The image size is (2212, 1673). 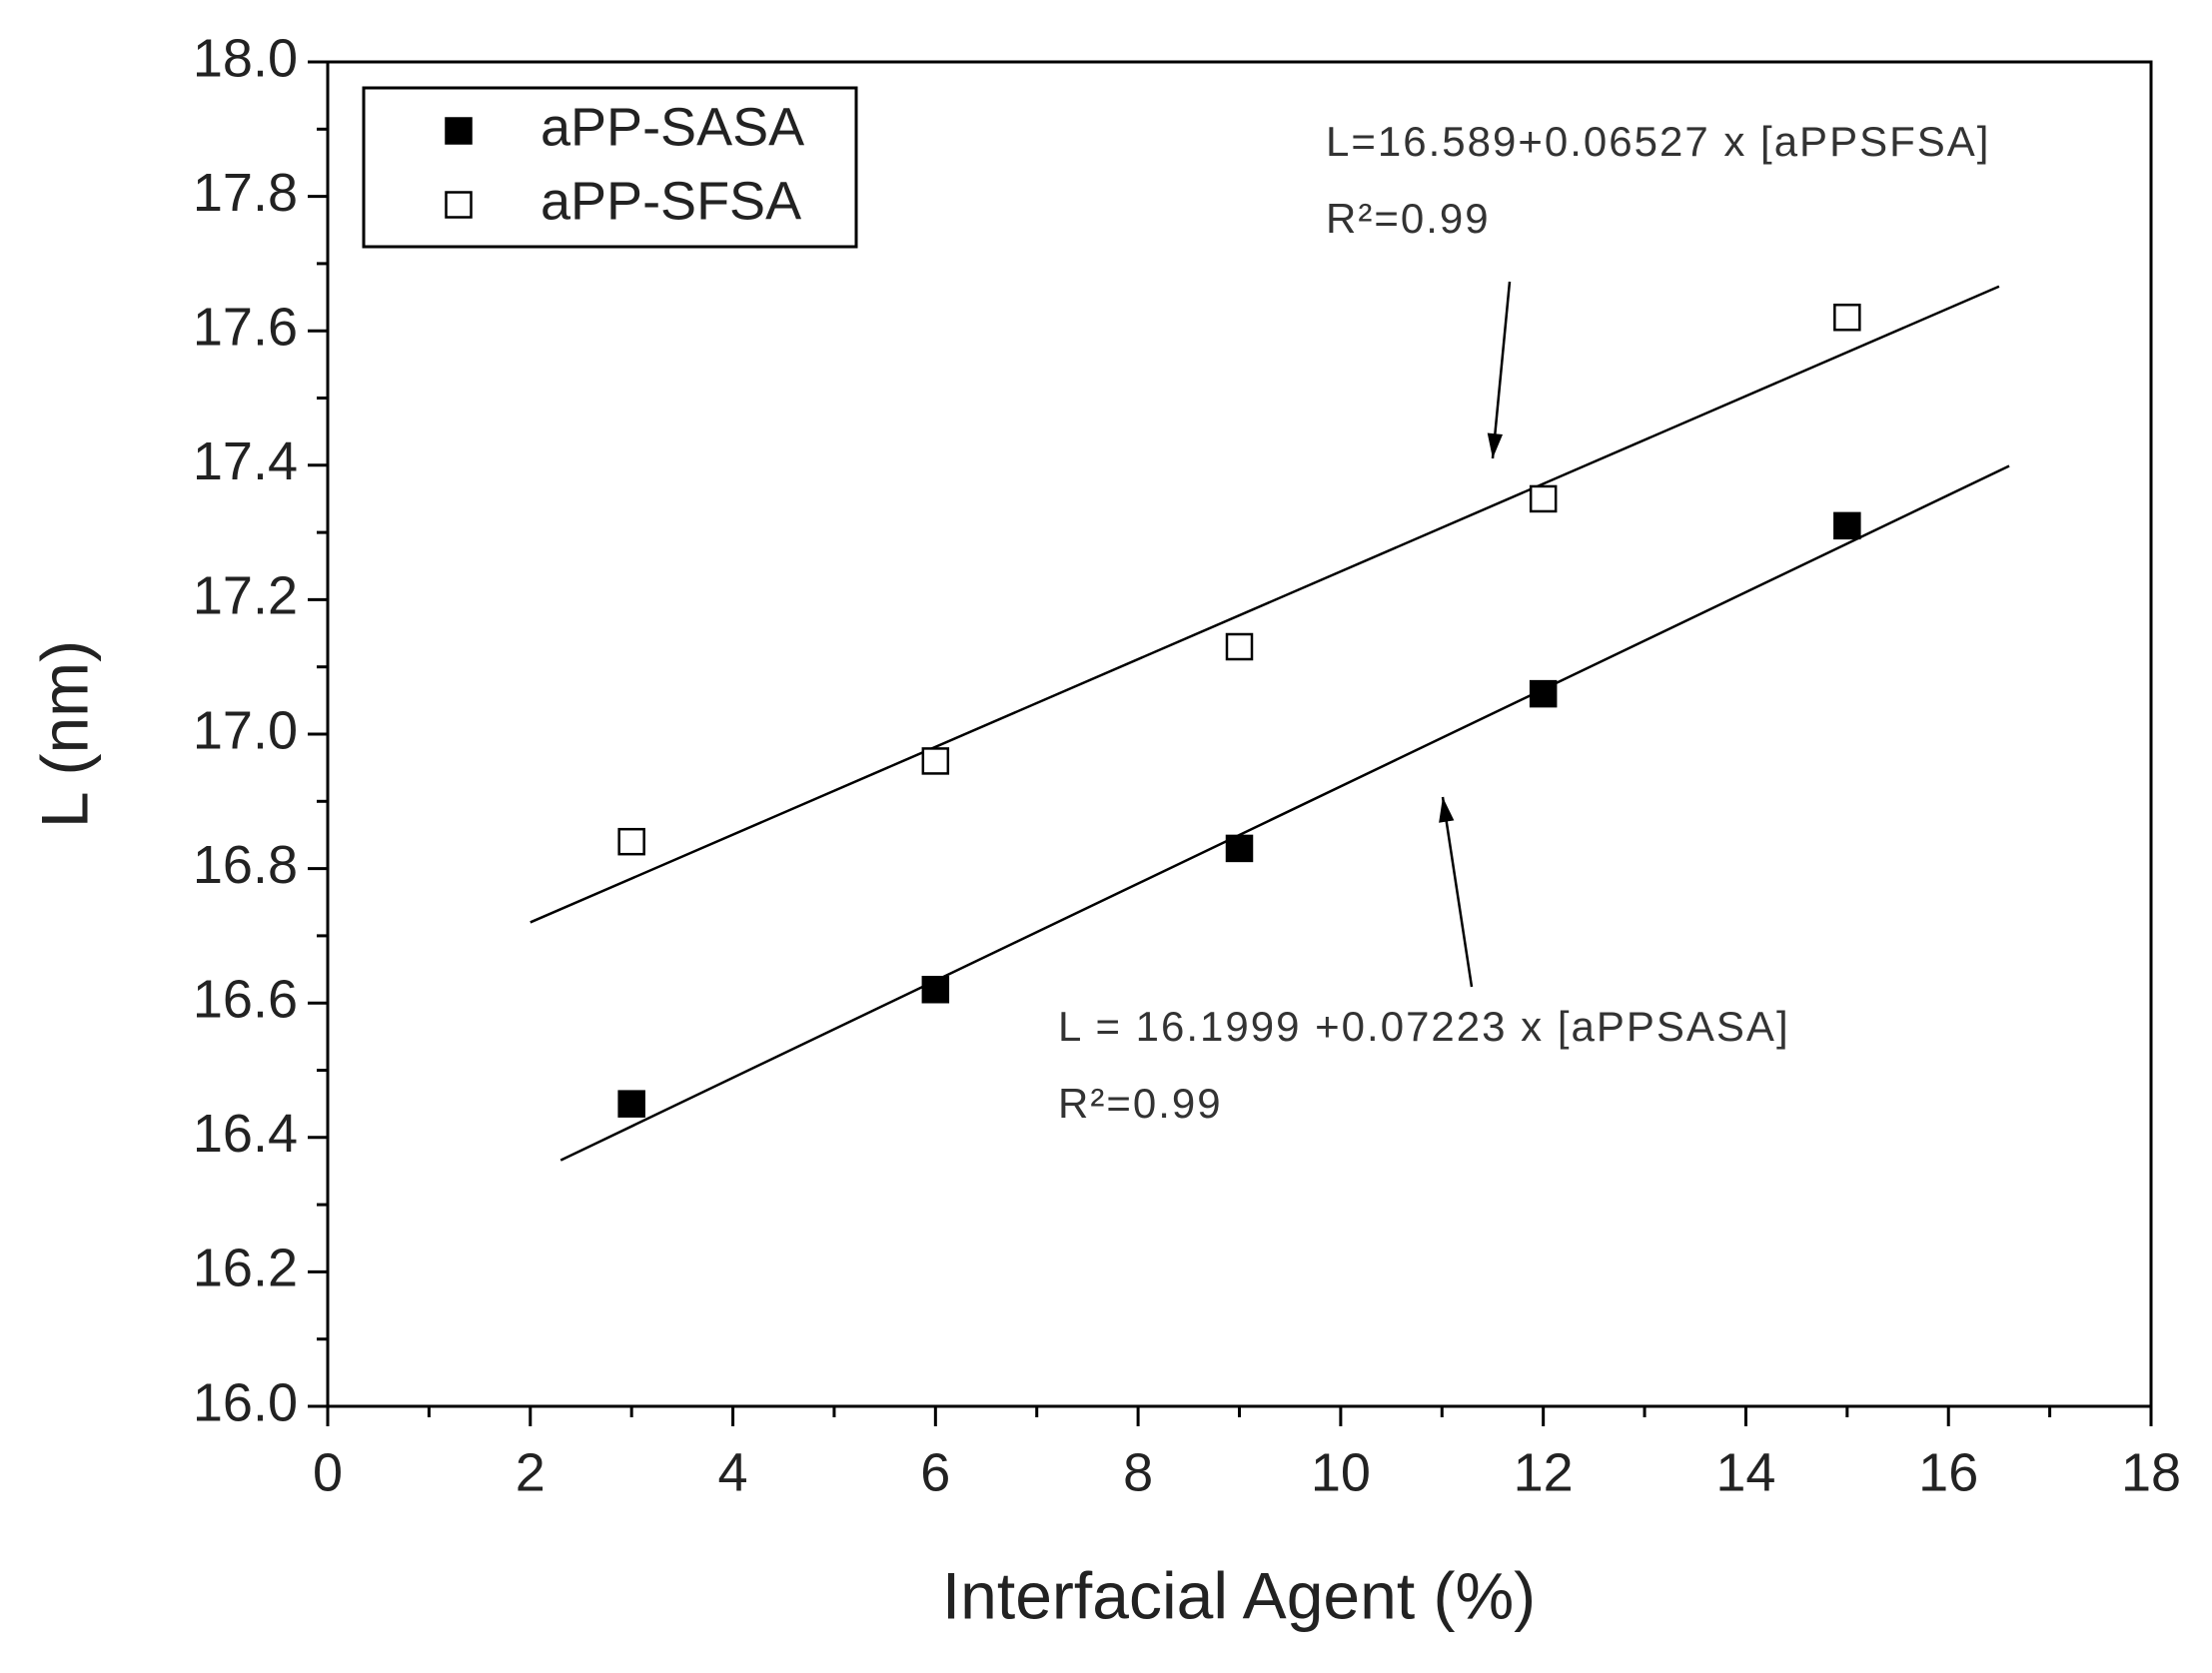 I want to click on x-tick-label: 10, so click(x=1341, y=1472).